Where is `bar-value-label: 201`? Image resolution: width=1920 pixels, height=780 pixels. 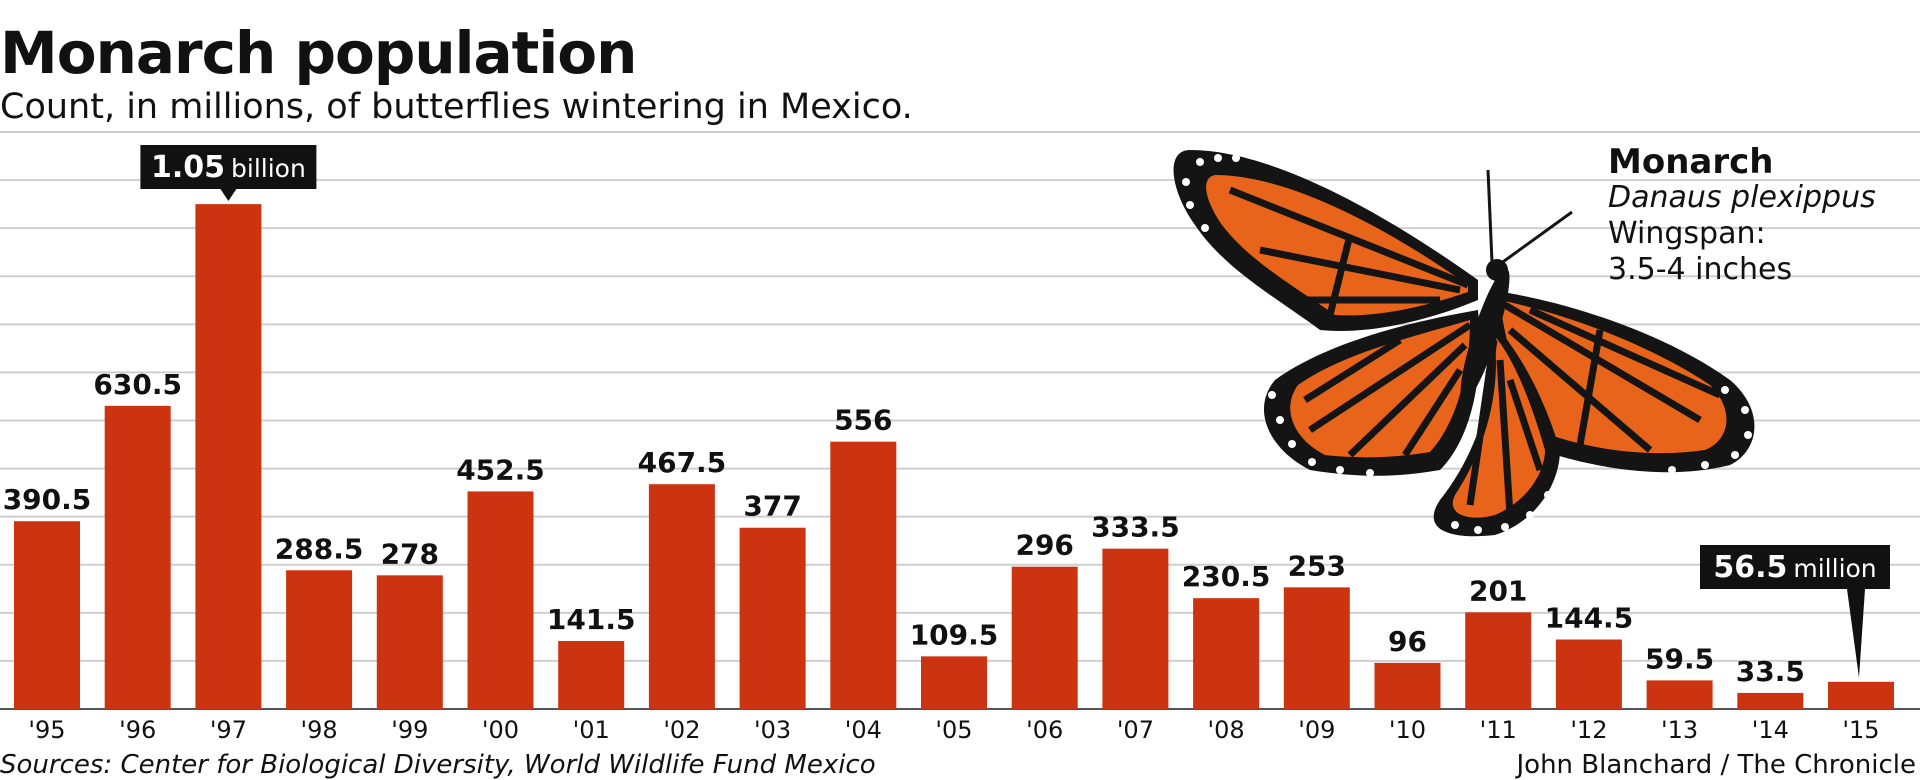
bar-value-label: 201 is located at coordinates (1498, 590).